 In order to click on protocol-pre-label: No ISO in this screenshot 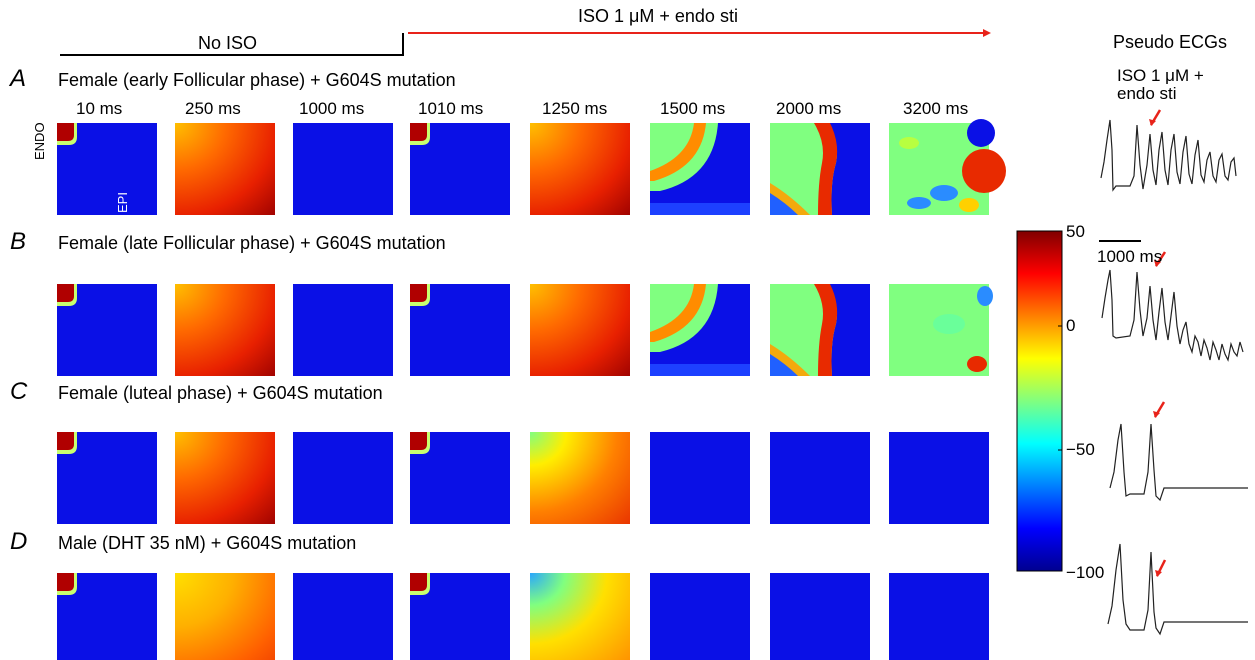, I will do `click(228, 43)`.